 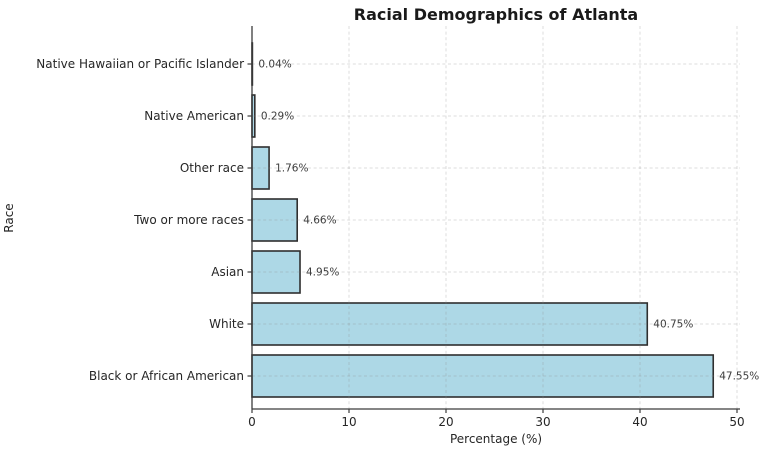 I want to click on value-label: 0.29%, so click(x=277, y=117).